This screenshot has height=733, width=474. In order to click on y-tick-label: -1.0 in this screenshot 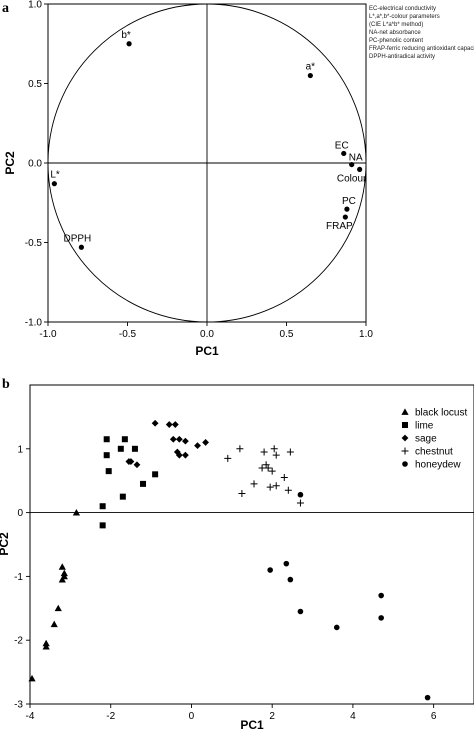, I will do `click(34, 323)`.